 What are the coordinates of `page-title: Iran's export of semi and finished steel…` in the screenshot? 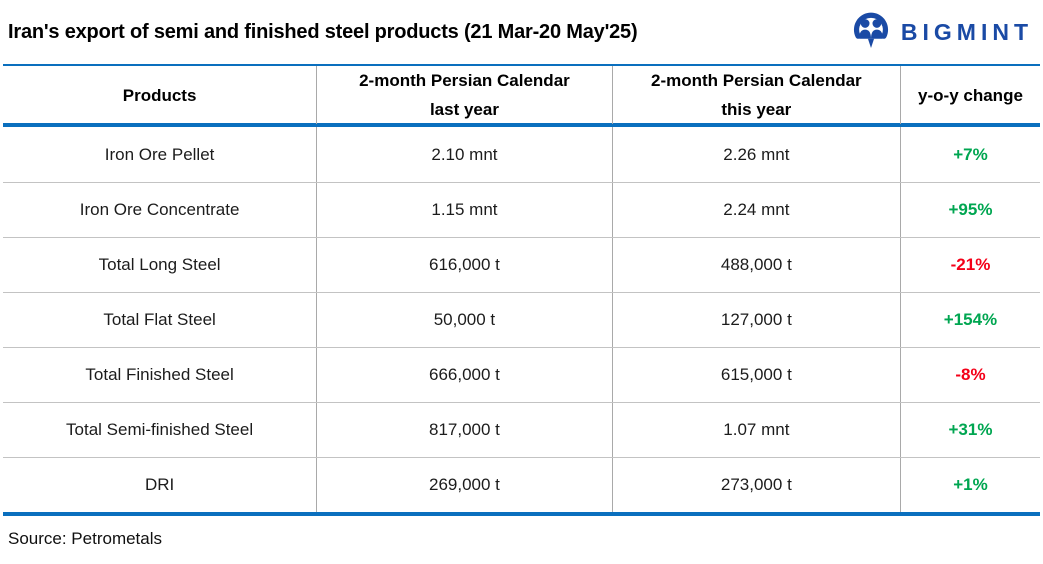 It's located at (323, 31).